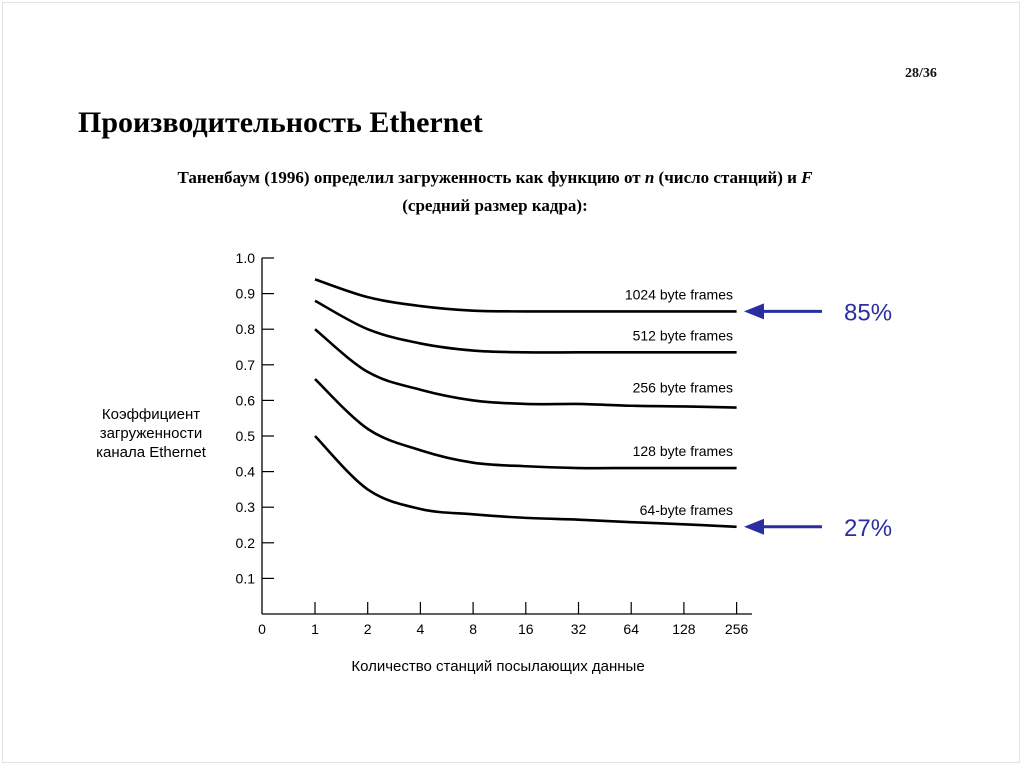  What do you see at coordinates (246, 578) in the screenshot?
I see `y-tick-label: 0.1` at bounding box center [246, 578].